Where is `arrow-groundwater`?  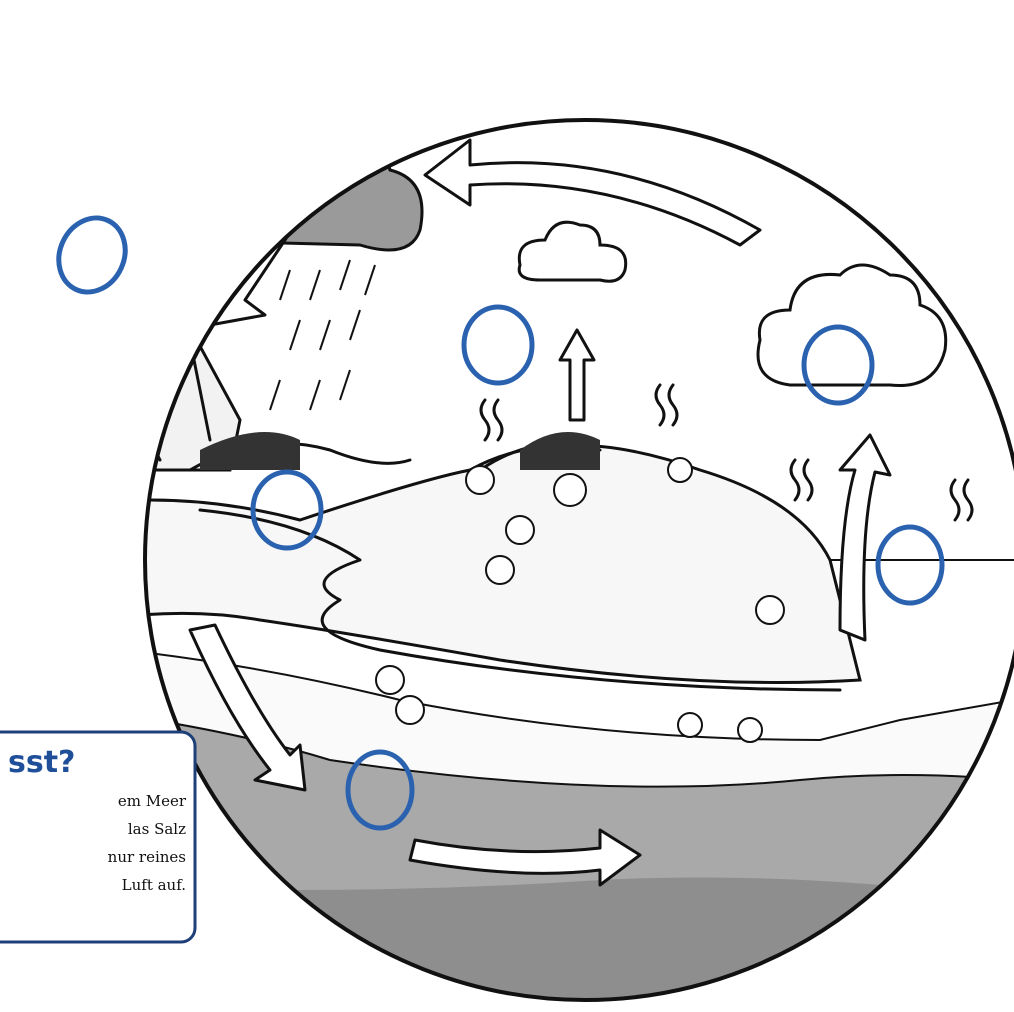
arrow-groundwater is located at coordinates (525, 857).